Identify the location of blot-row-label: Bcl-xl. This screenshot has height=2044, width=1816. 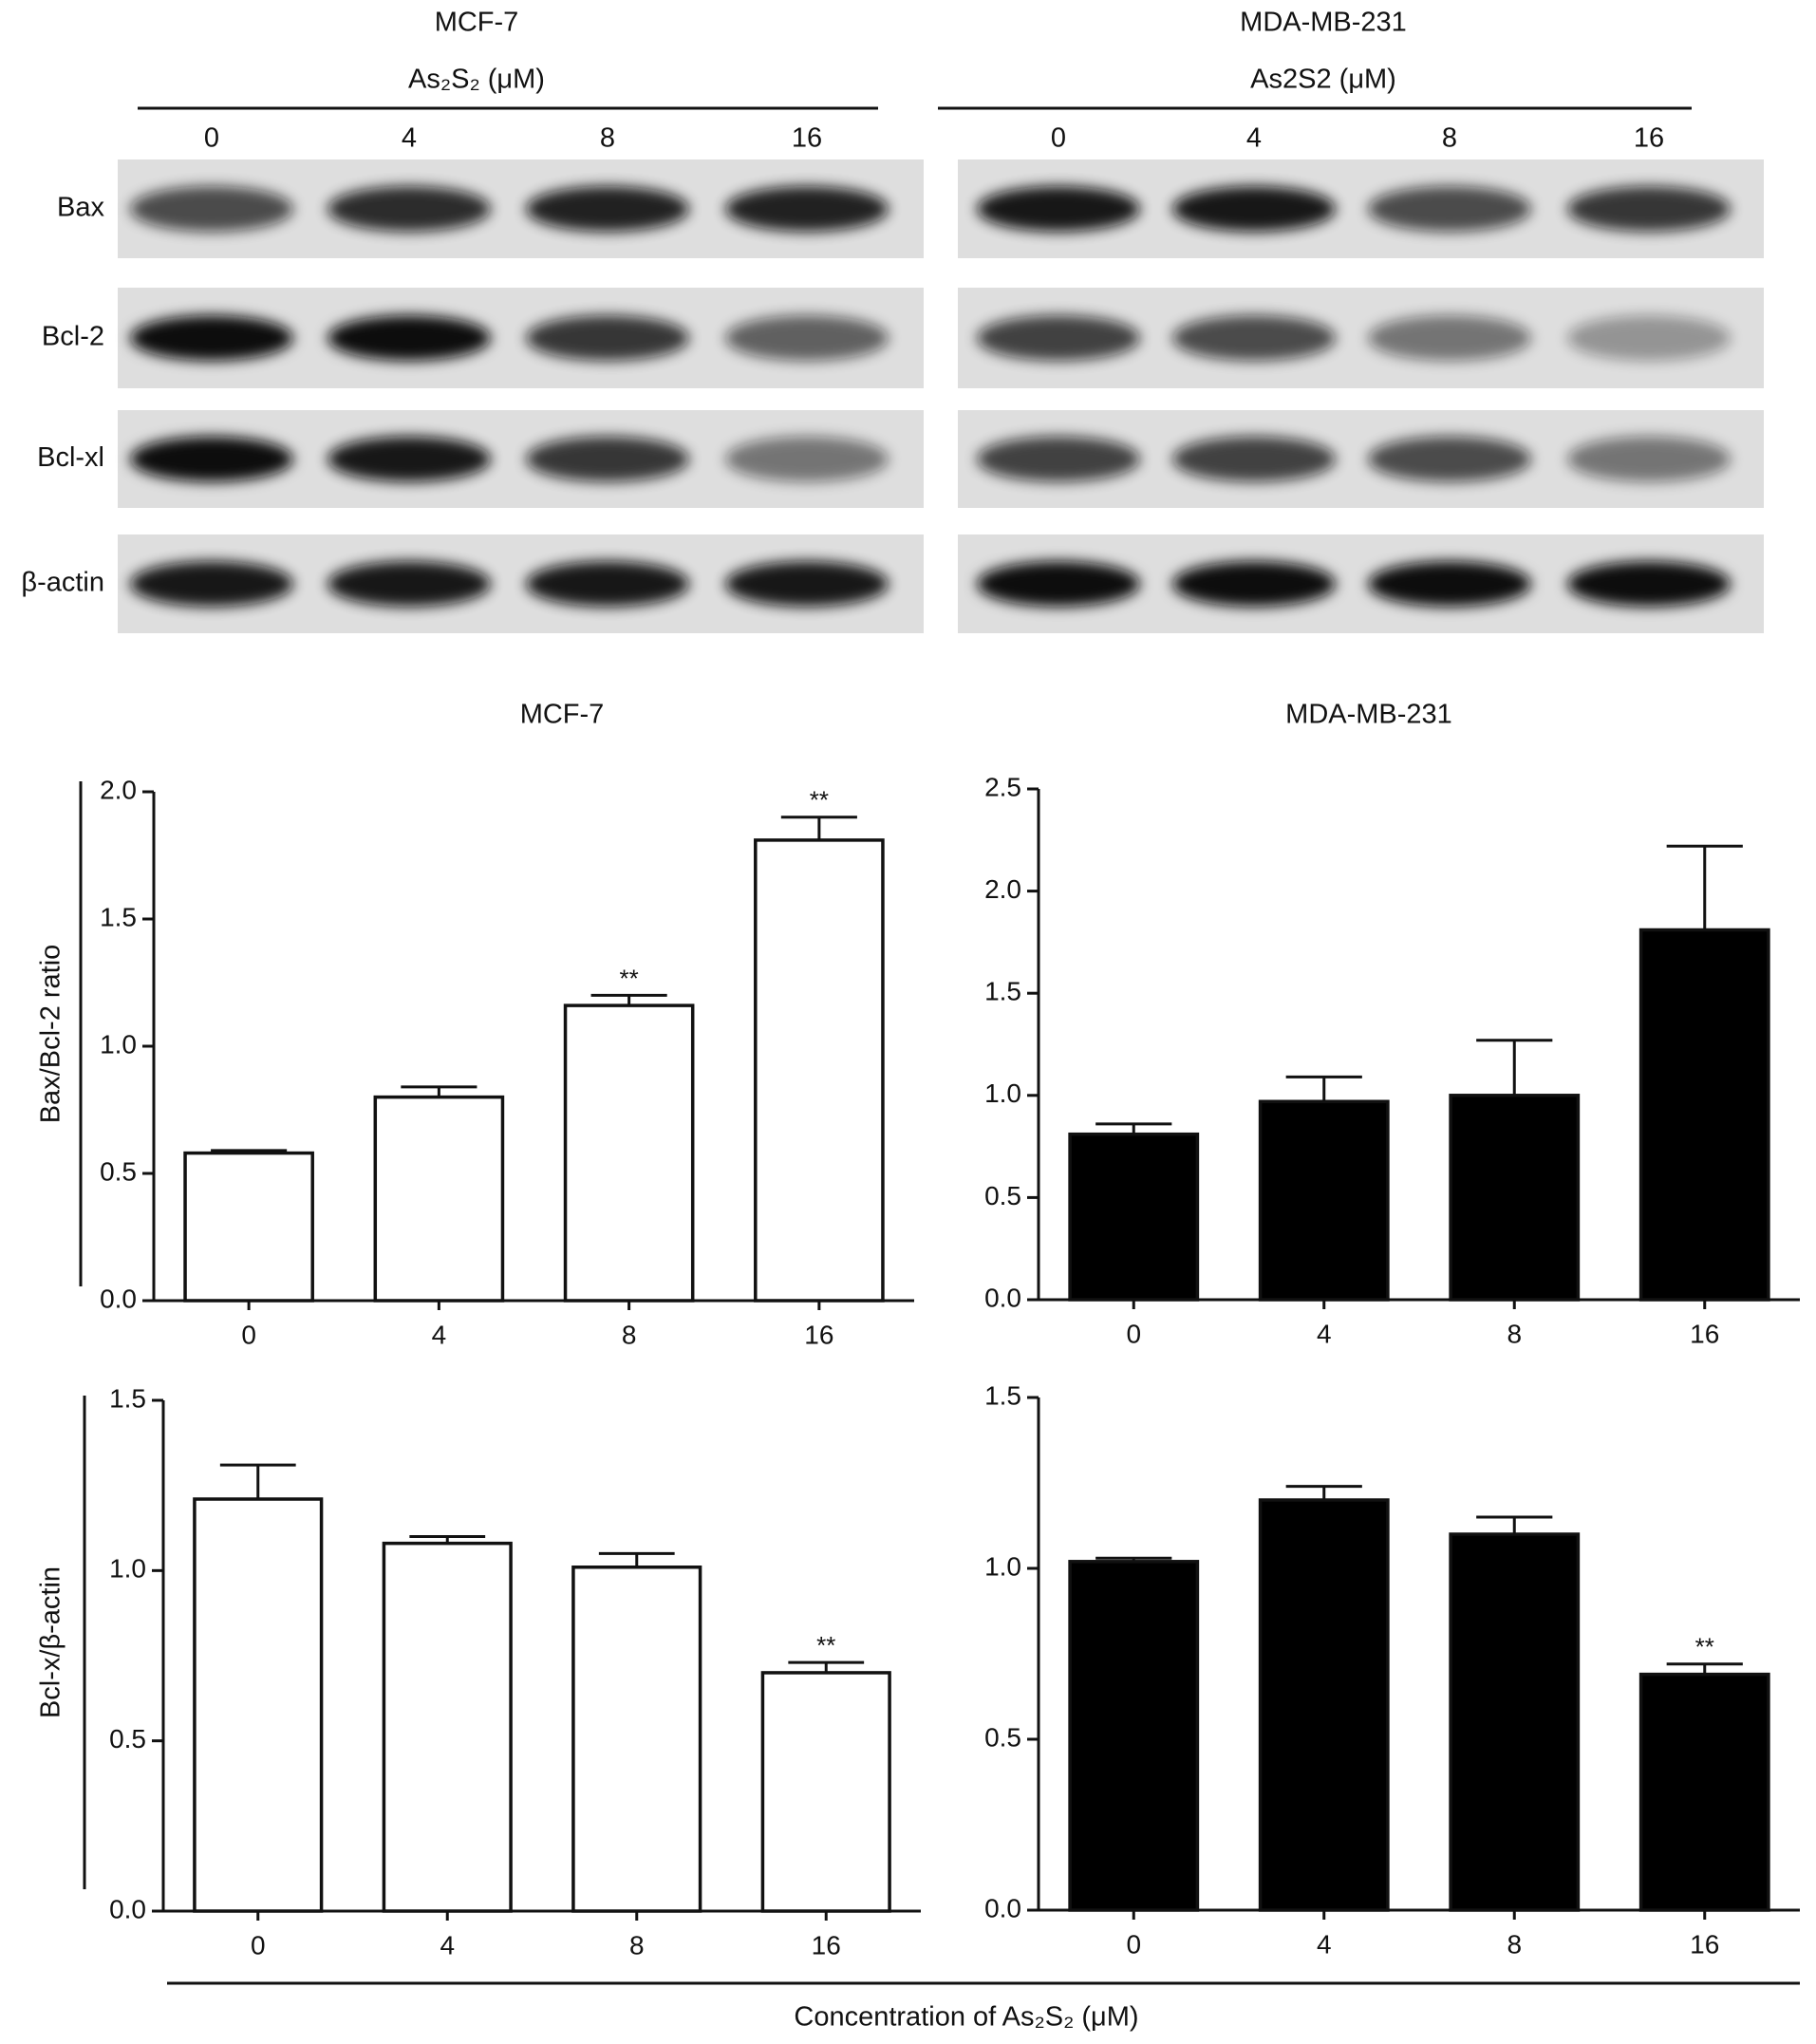
(70, 458).